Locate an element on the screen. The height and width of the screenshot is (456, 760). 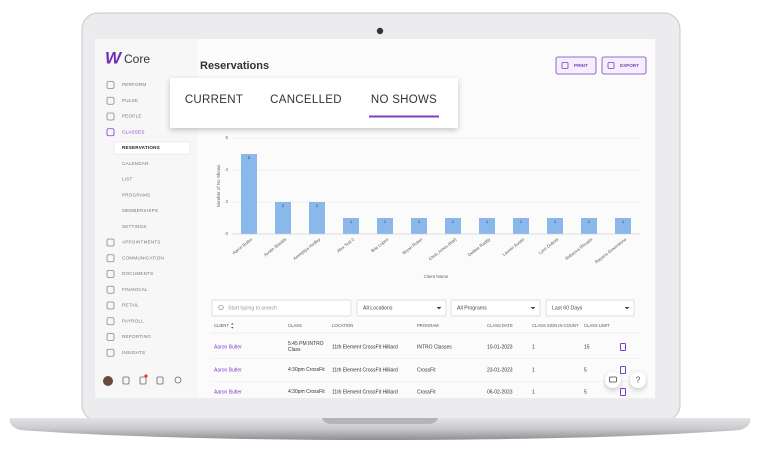
dropdown-label: All Programs is located at coordinates (472, 308).